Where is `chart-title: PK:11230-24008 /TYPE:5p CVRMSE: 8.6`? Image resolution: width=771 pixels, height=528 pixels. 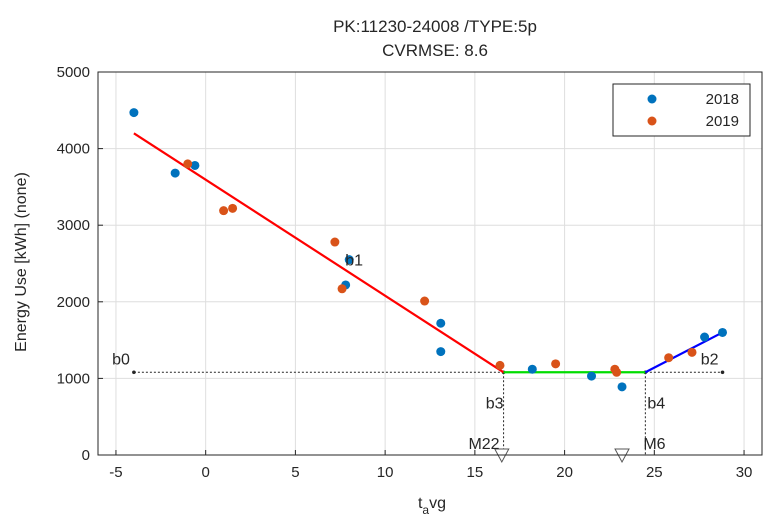 chart-title: PK:11230-24008 /TYPE:5p CVRMSE: 8.6 is located at coordinates (435, 38).